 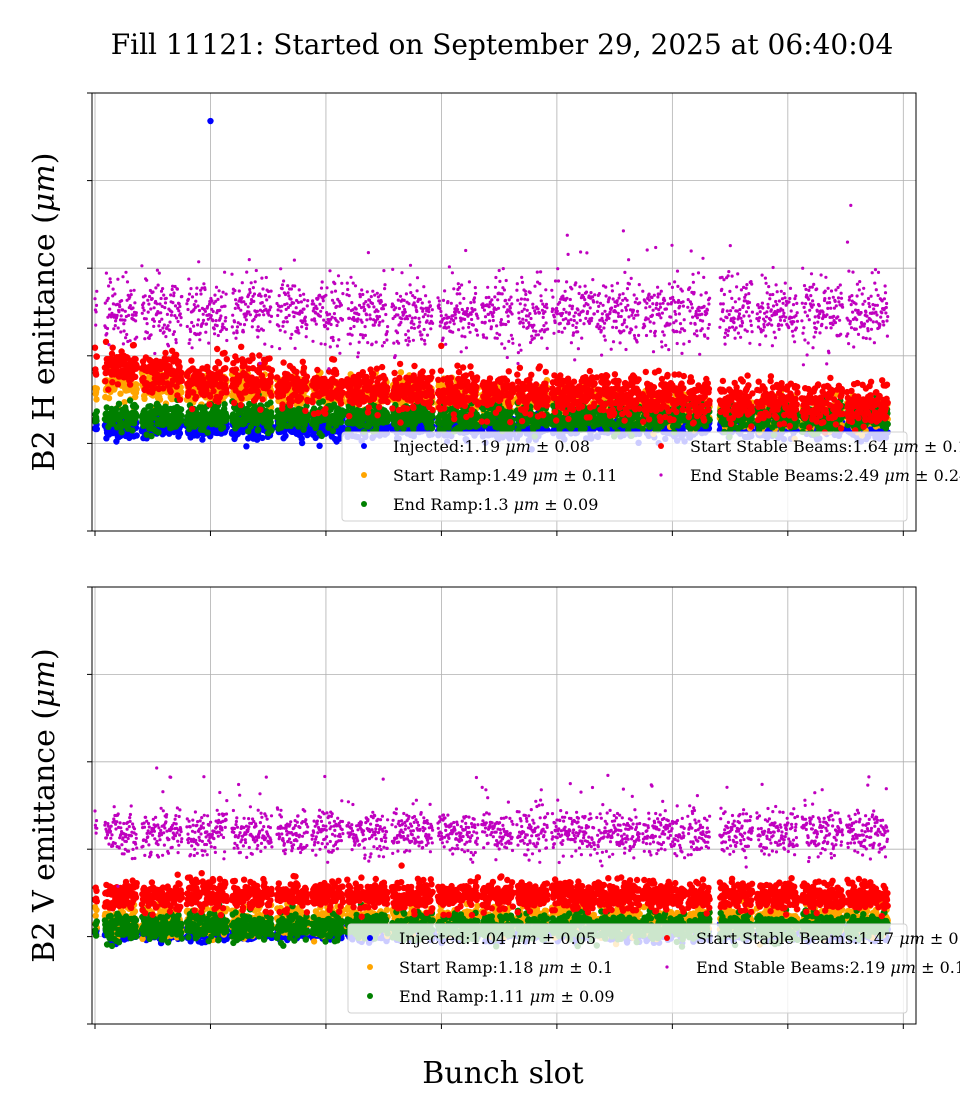 I want to click on x-axis-label: Bunch slot, so click(x=502, y=1073).